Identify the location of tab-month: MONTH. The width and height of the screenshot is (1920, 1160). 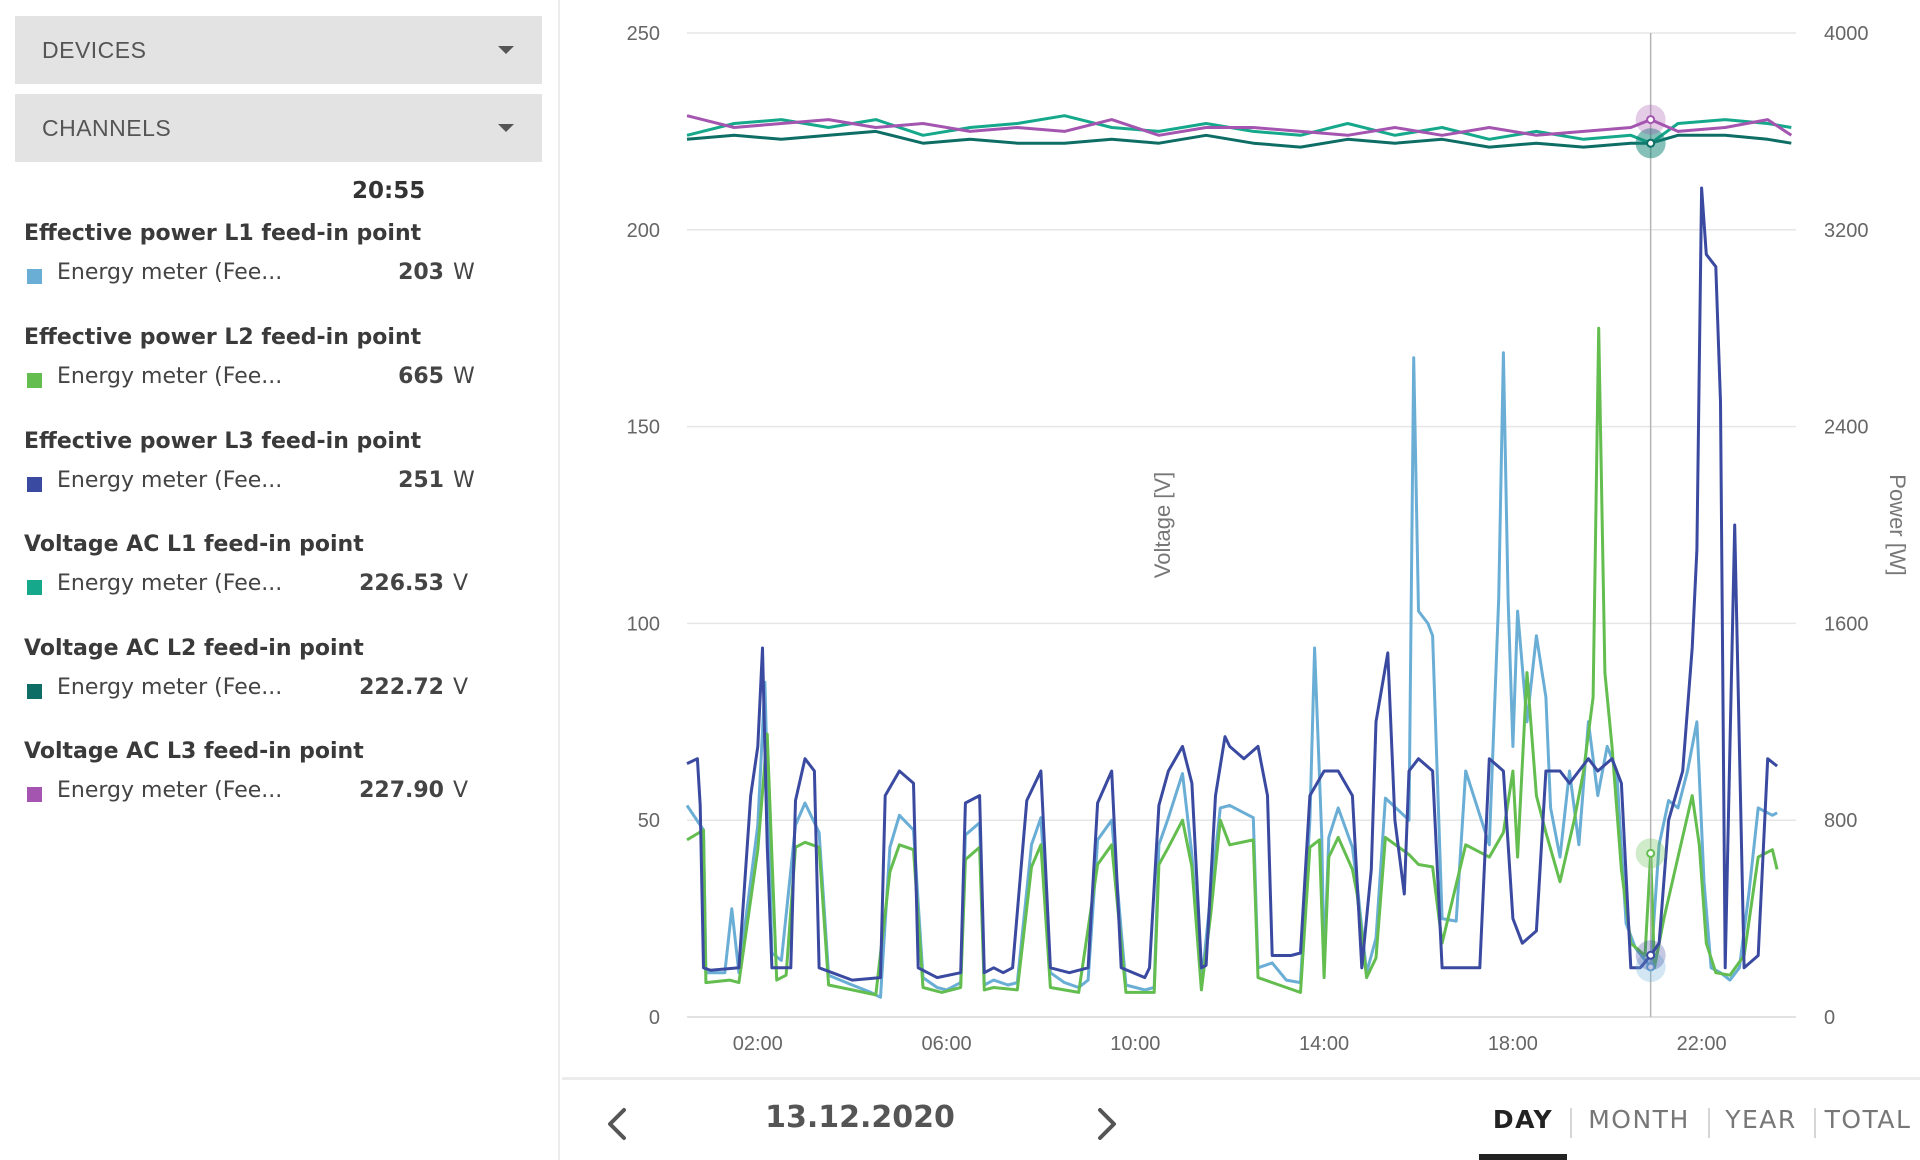
(1639, 1119).